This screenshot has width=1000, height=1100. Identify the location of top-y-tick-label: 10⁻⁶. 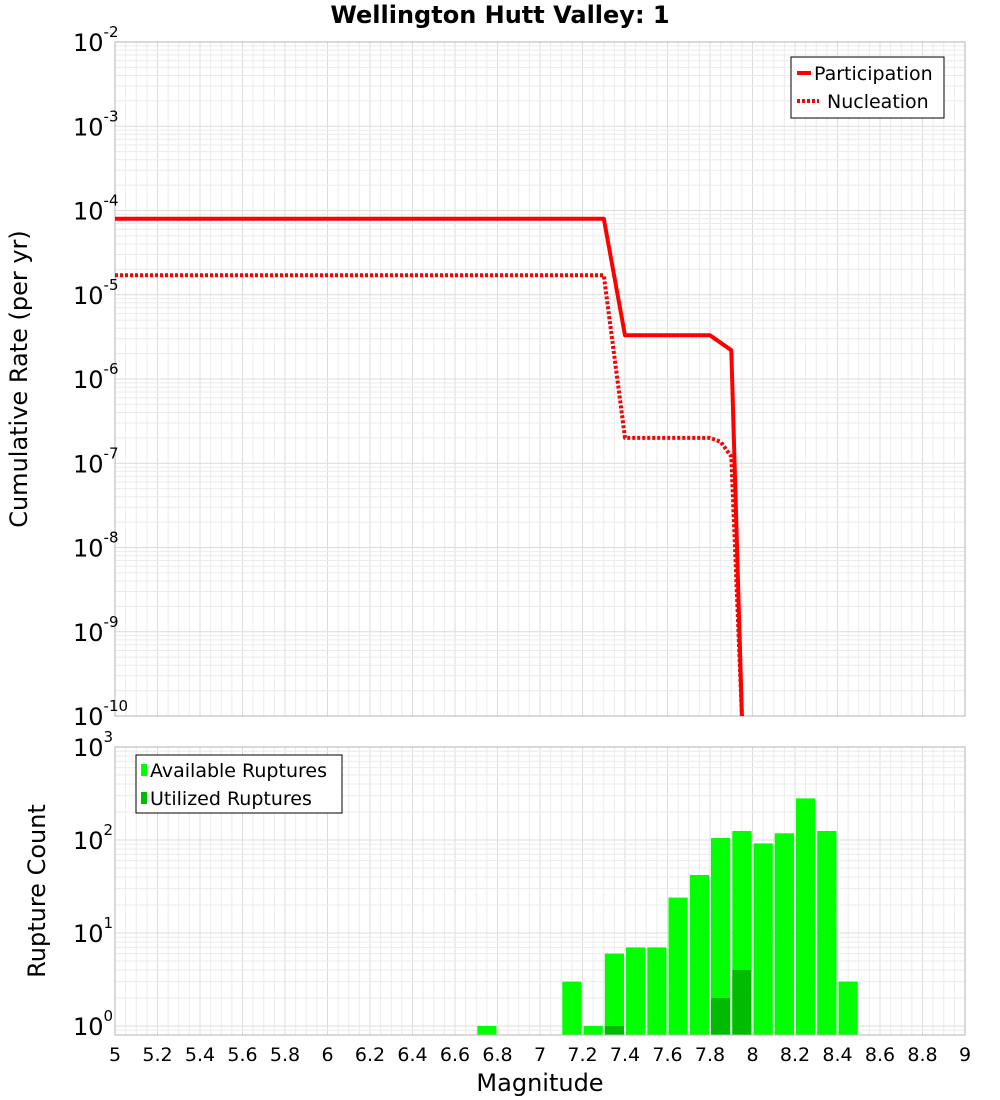
(96, 377).